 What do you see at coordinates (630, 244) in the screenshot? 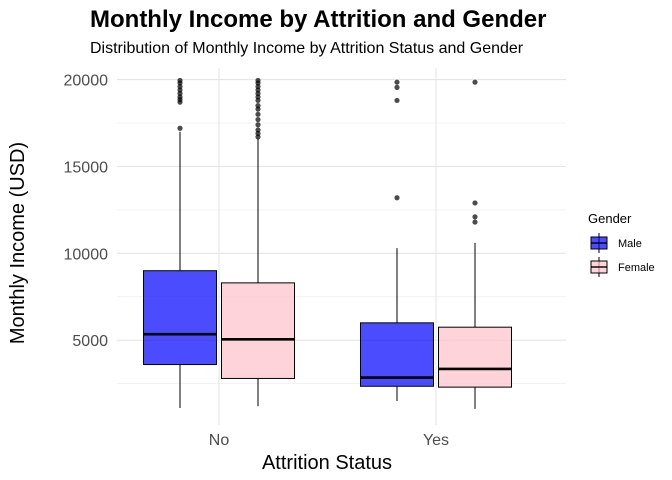
I see `legend-label: Male` at bounding box center [630, 244].